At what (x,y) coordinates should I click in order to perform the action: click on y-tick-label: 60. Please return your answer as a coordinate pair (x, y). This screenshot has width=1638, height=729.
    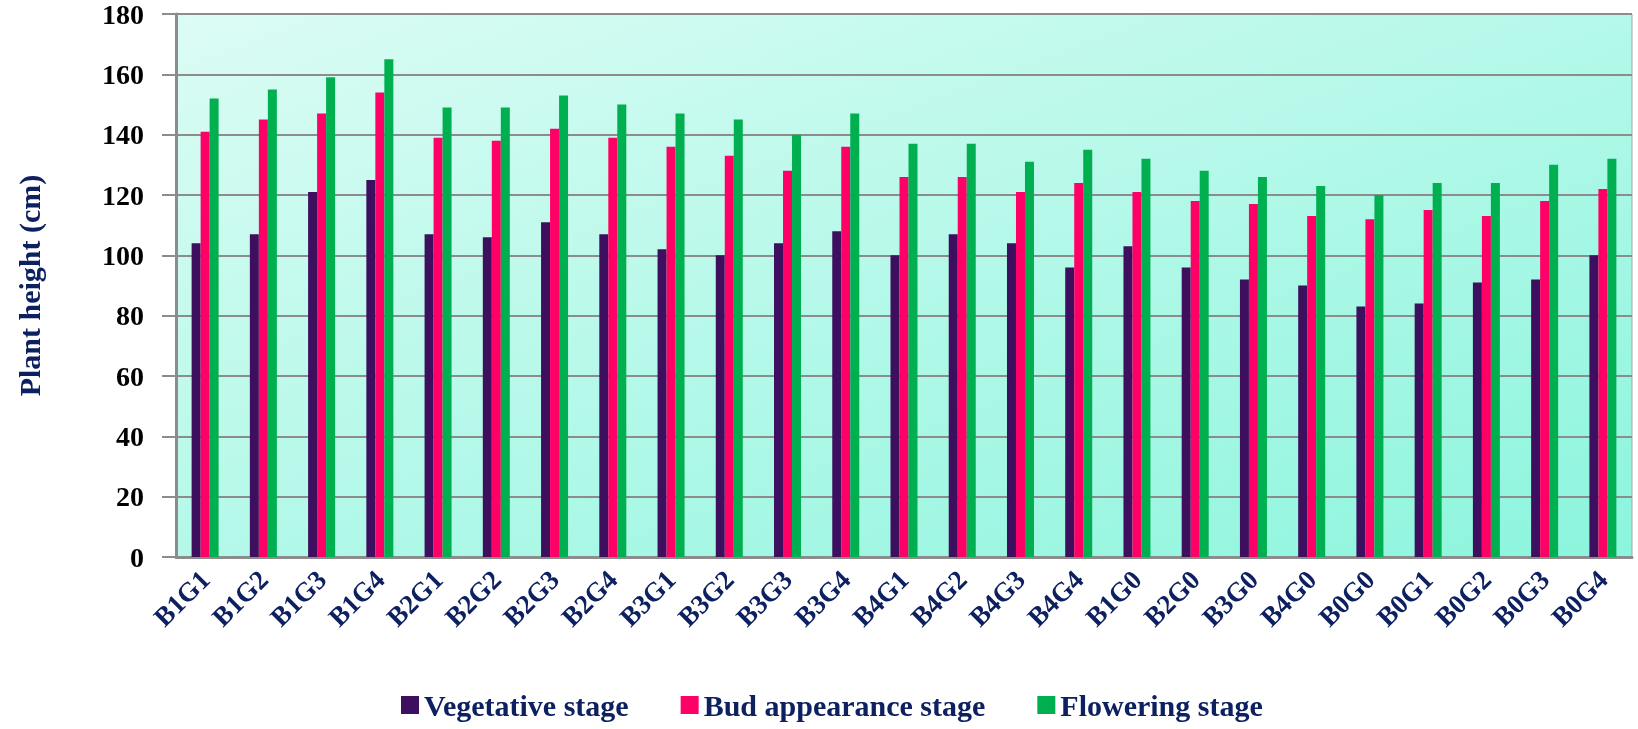
    Looking at the image, I should click on (130, 376).